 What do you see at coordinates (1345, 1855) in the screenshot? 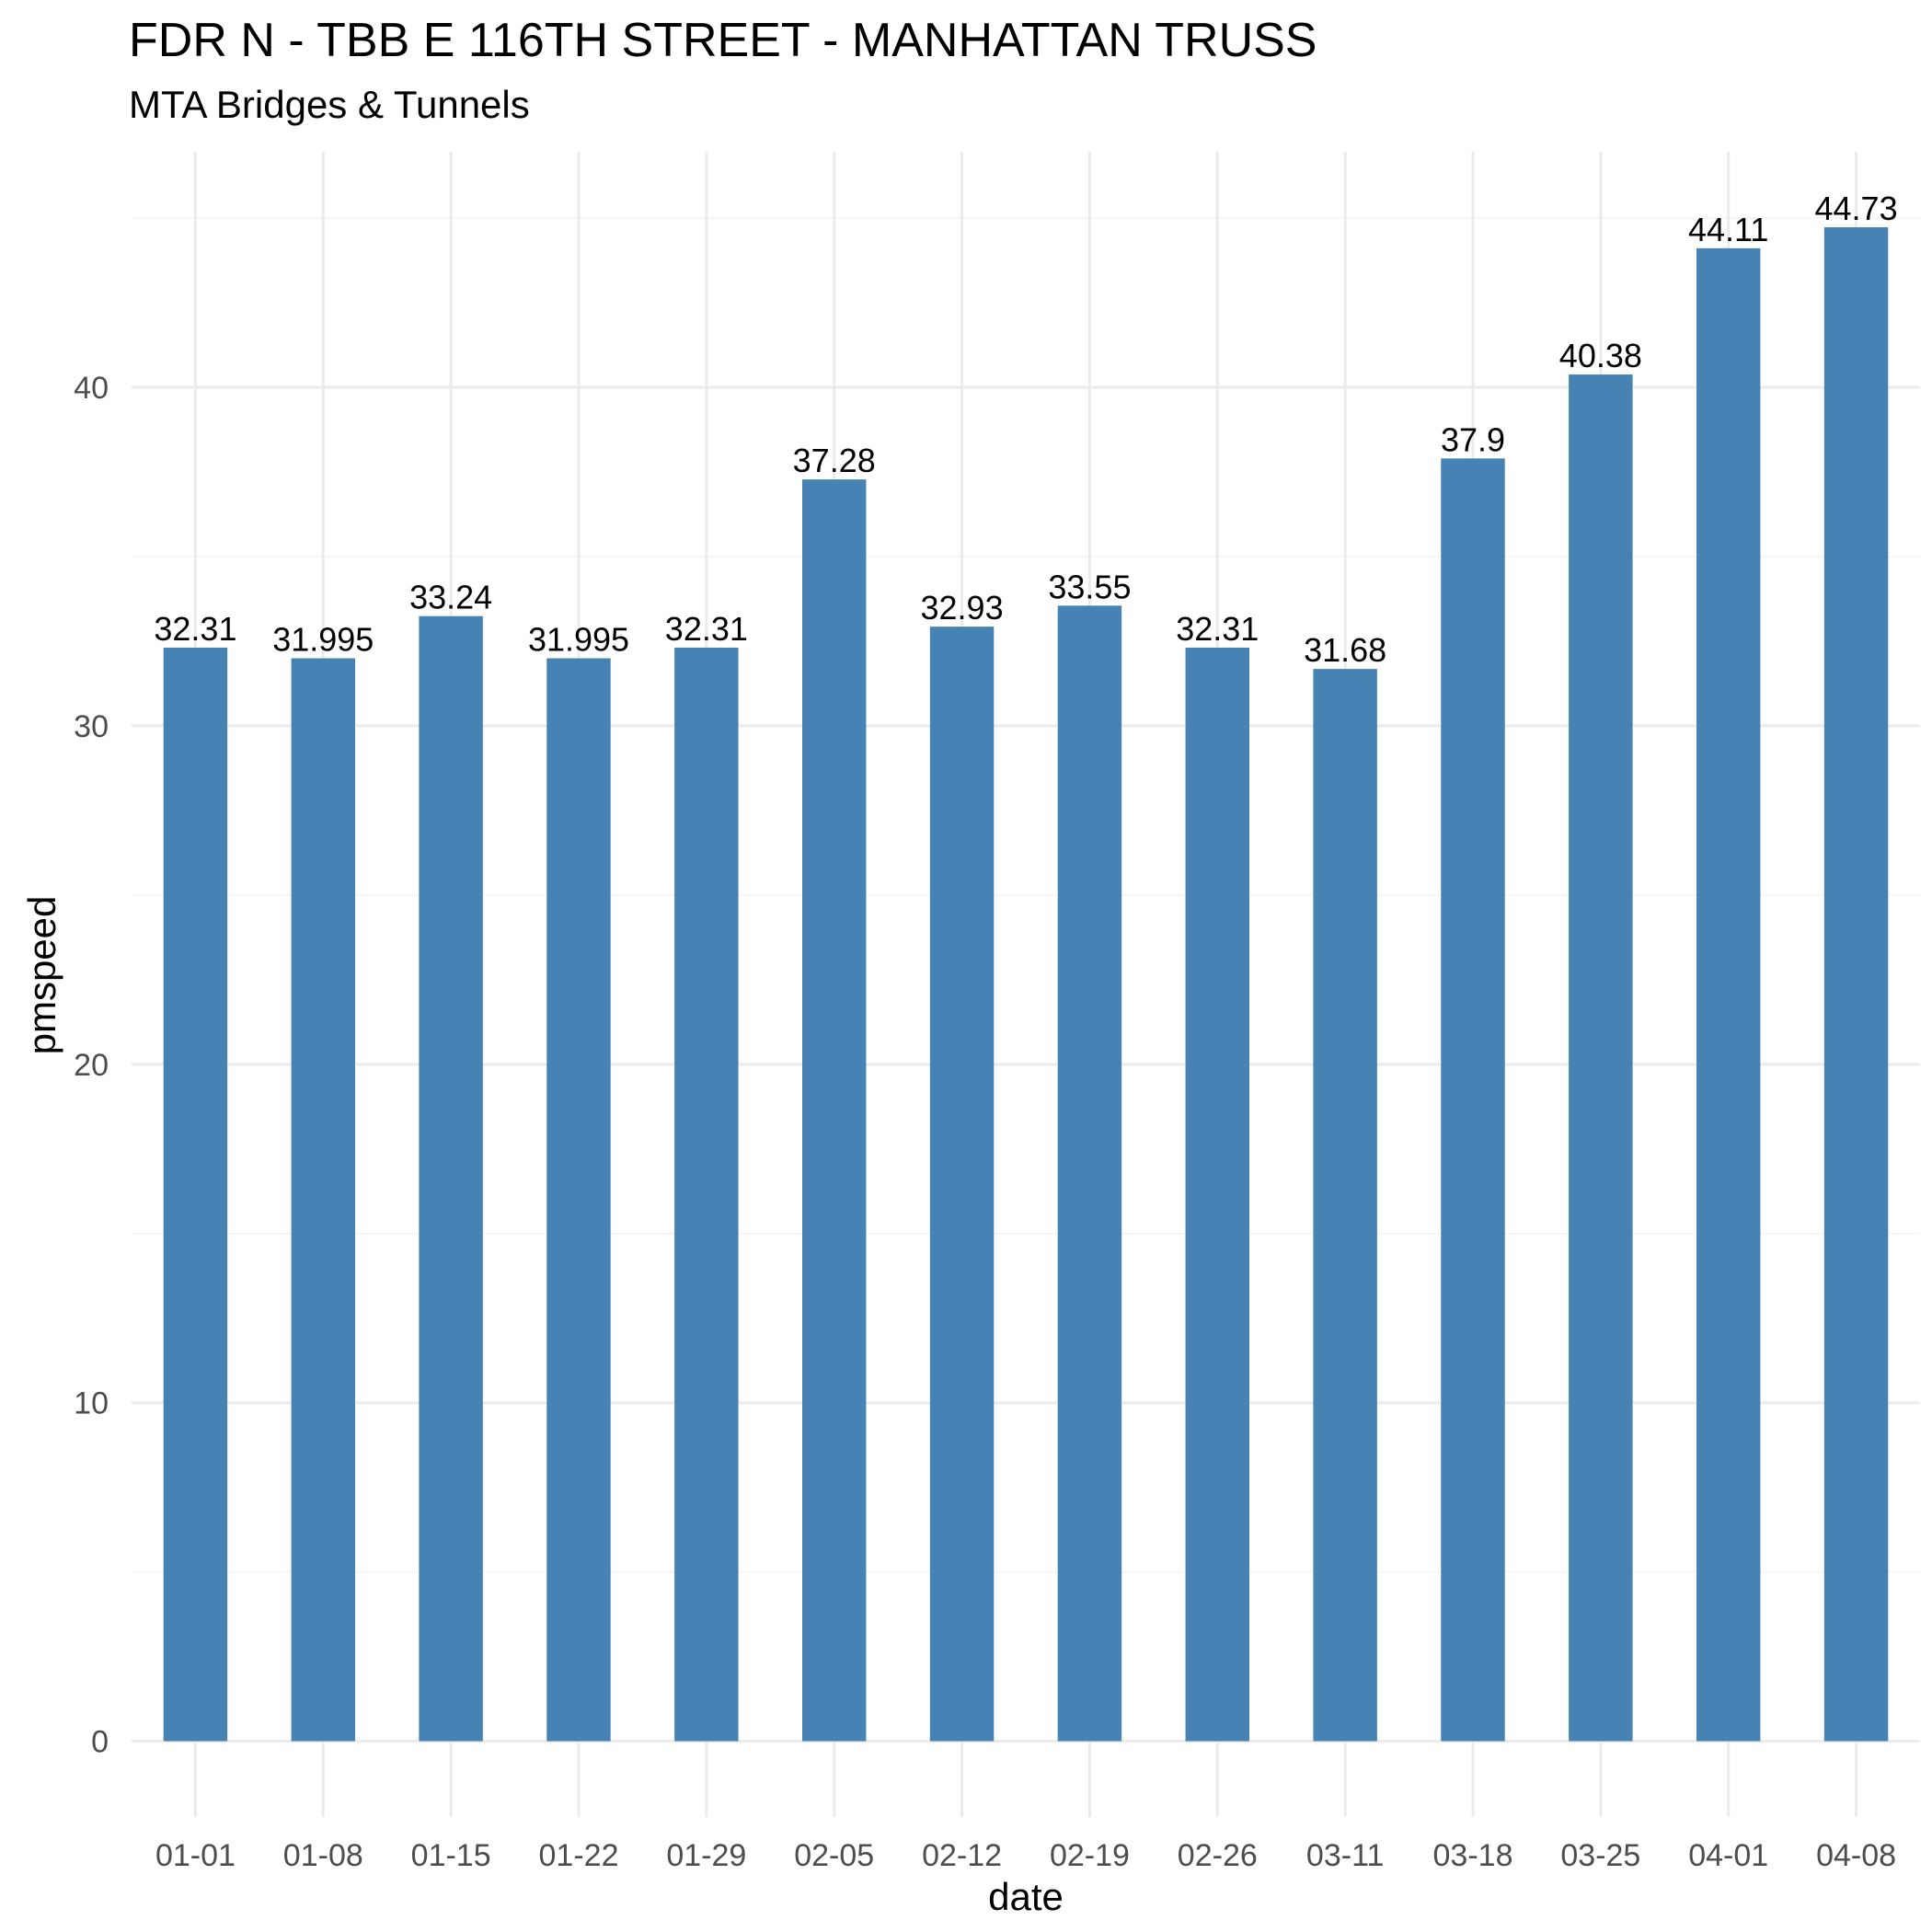
I see `x-tick-label: 03-11` at bounding box center [1345, 1855].